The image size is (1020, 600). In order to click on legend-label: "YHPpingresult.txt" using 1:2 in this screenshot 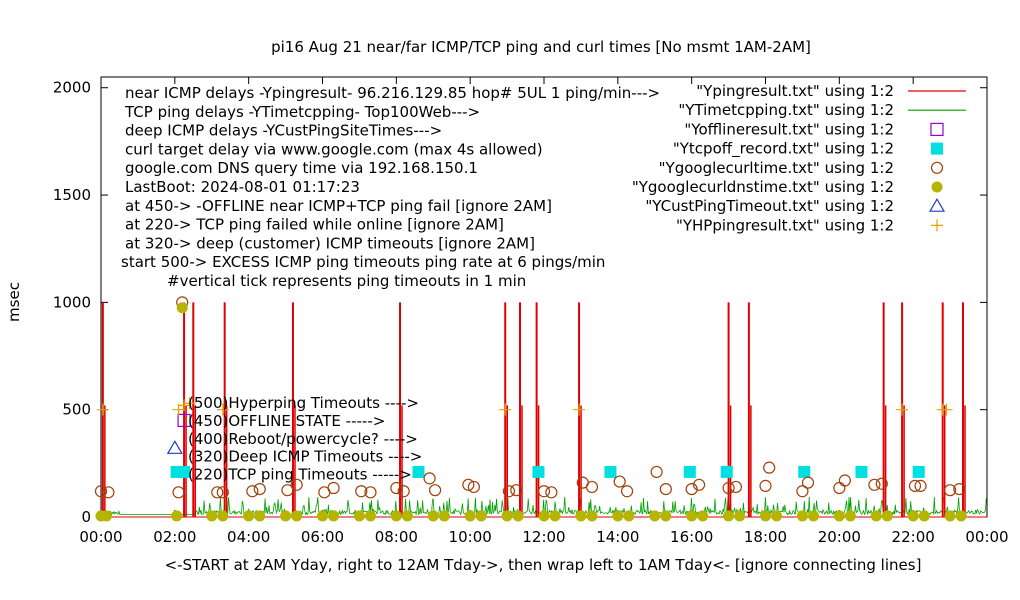, I will do `click(785, 225)`.